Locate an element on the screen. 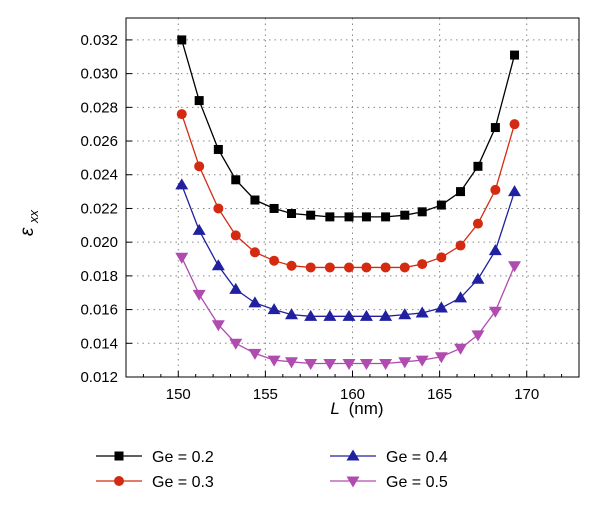 The image size is (600, 513). y-tick-label: 0.016 is located at coordinates (99, 310).